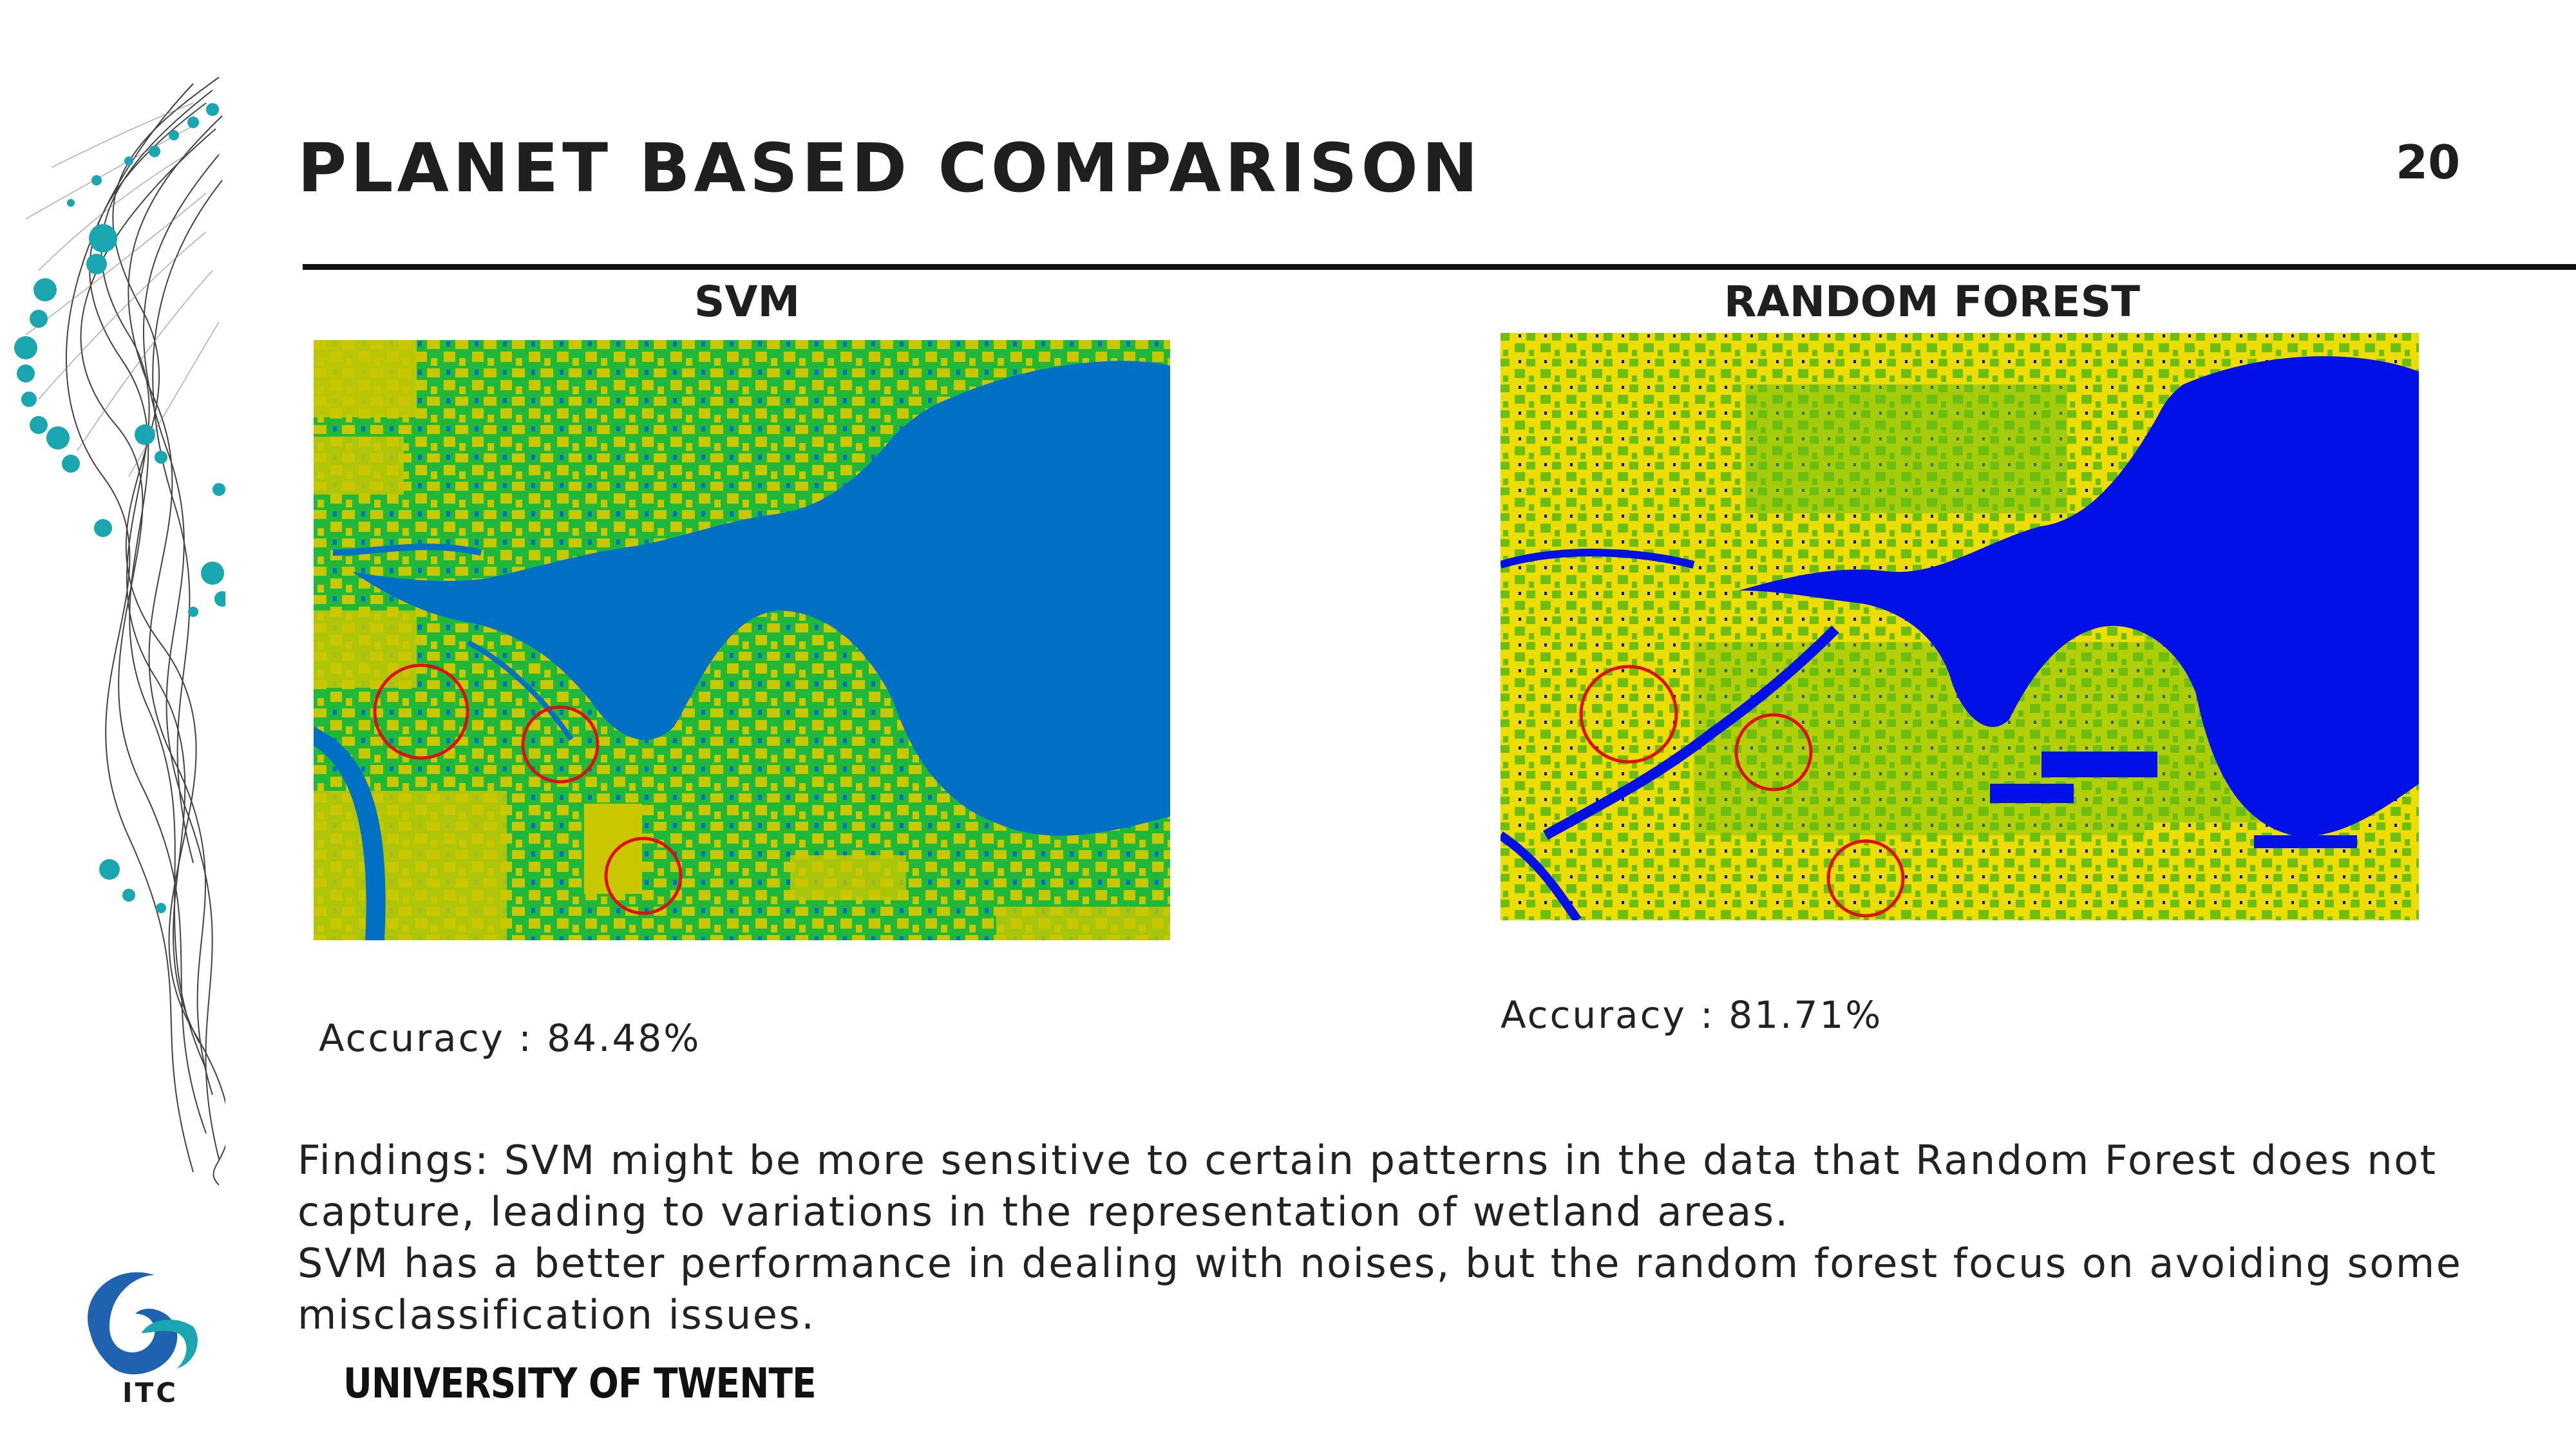 Image resolution: width=2576 pixels, height=1449 pixels. I want to click on random-forest-classification-map, so click(1960, 626).